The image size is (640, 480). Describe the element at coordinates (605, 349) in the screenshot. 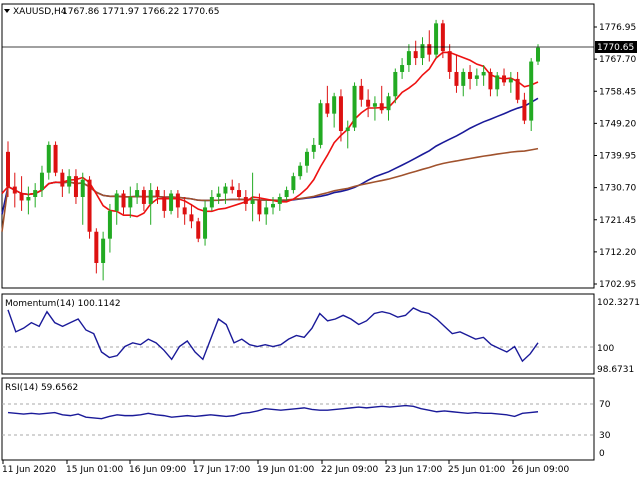

I see `momentum-label-mid: 100` at that location.